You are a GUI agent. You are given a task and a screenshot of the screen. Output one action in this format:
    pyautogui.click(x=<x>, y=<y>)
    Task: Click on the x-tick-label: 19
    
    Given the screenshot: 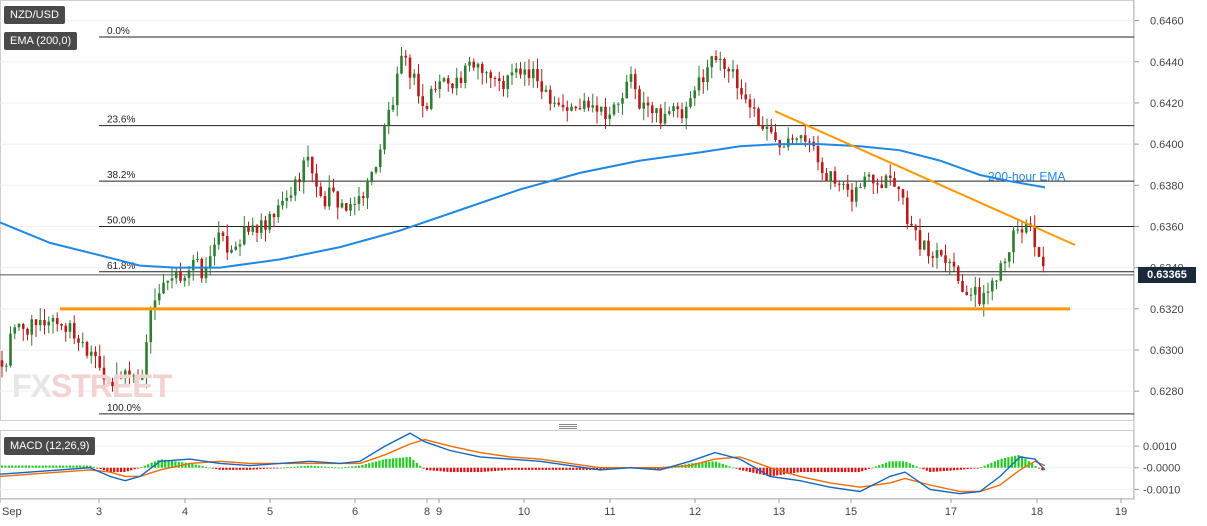 What is the action you would take?
    pyautogui.click(x=1121, y=512)
    